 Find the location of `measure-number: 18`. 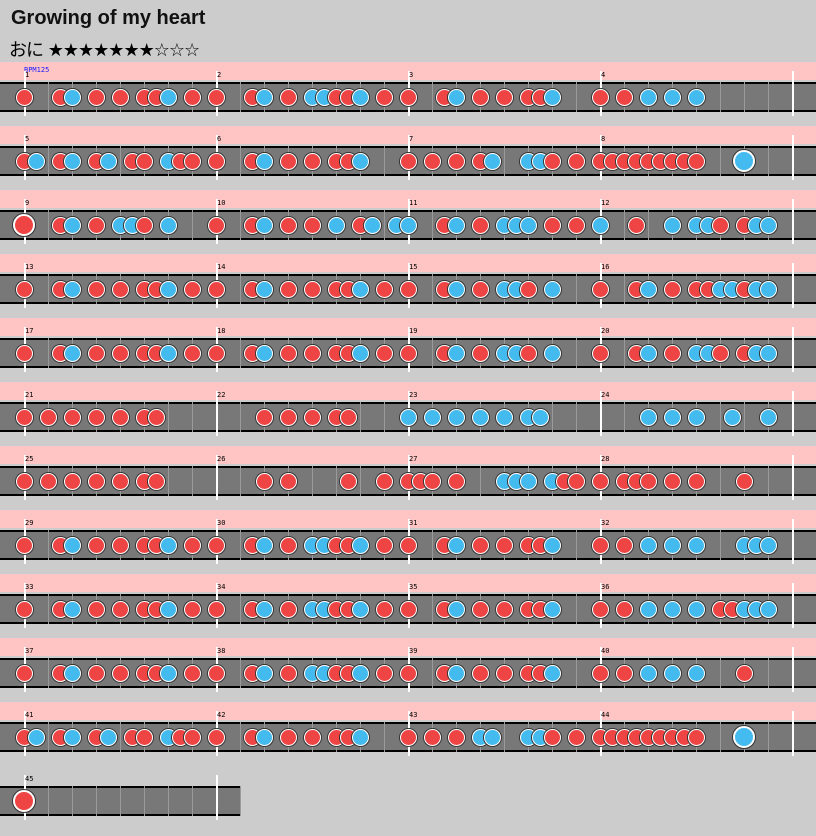

measure-number: 18 is located at coordinates (221, 331).